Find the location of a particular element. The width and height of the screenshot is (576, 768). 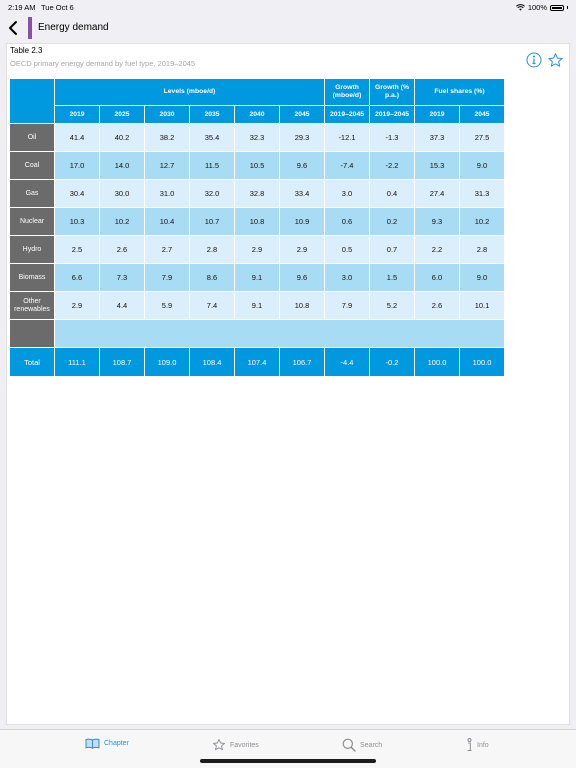

table-cell: 10.4 is located at coordinates (167, 221).